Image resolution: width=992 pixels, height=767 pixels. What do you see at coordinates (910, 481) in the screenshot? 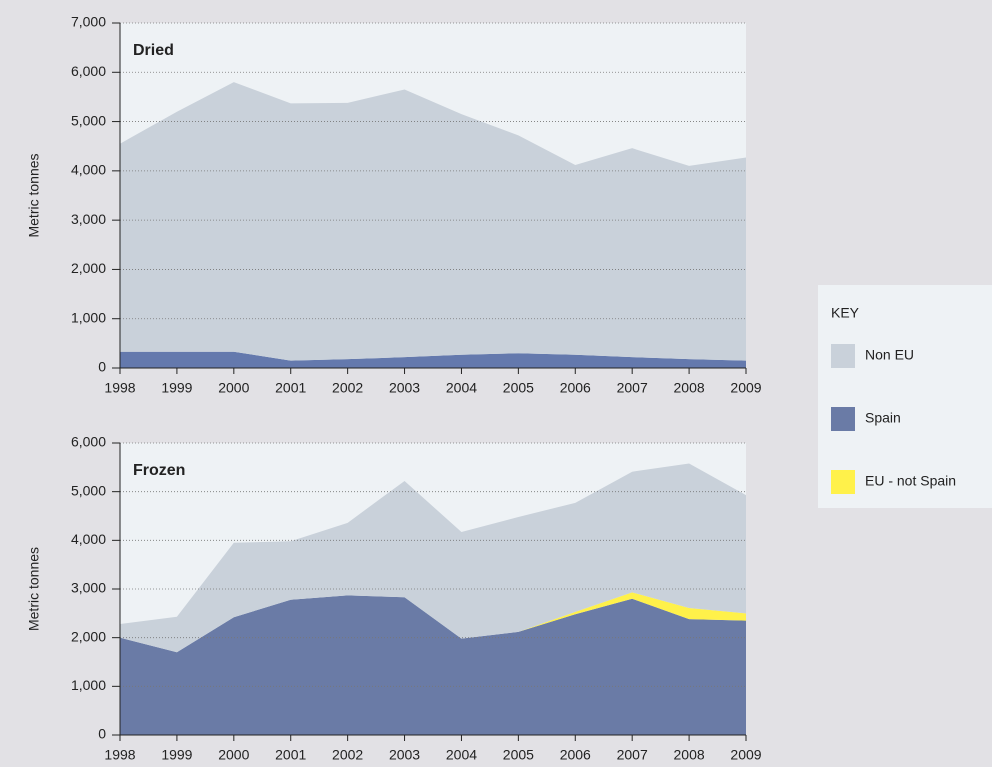
I see `legend-label: EU - not Spain` at bounding box center [910, 481].